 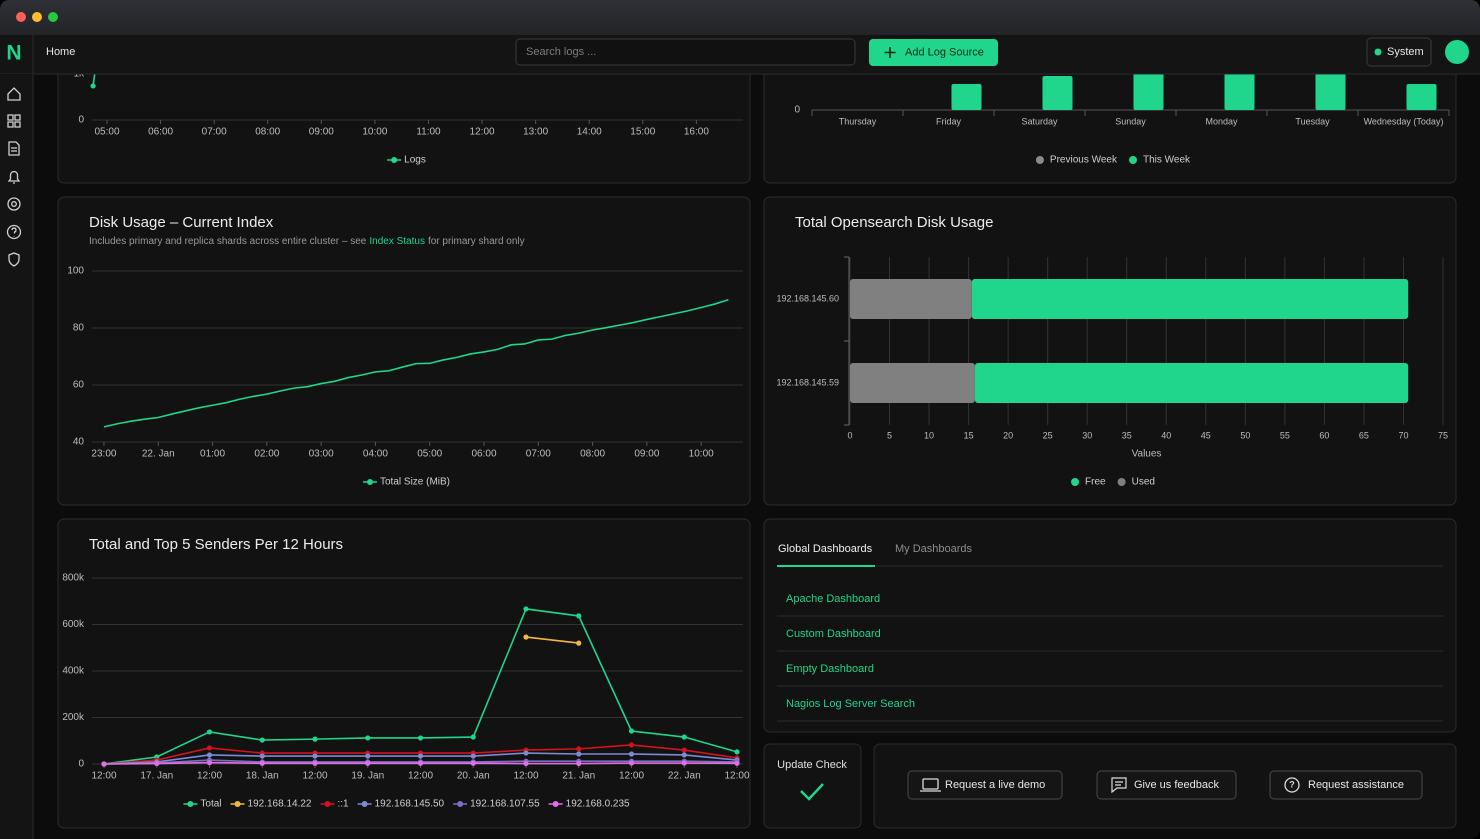 What do you see at coordinates (850, 704) in the screenshot?
I see `dashboard-link: Nagios Log Server Search` at bounding box center [850, 704].